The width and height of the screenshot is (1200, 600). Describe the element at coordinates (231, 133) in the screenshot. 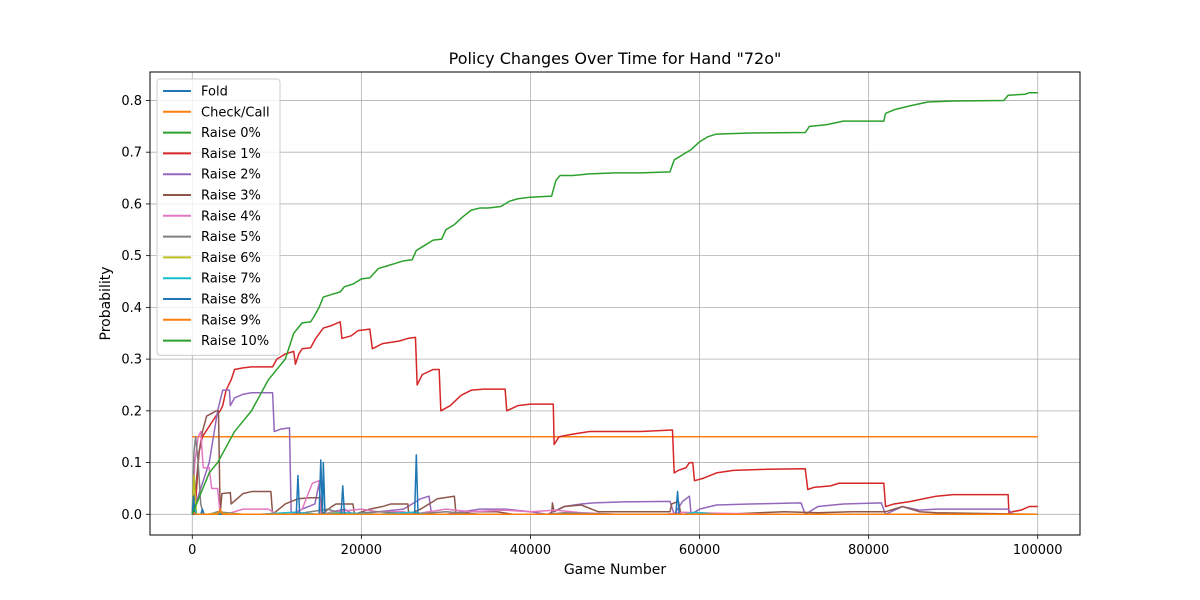

I see `legend-label-raise-0: Raise 0%` at that location.